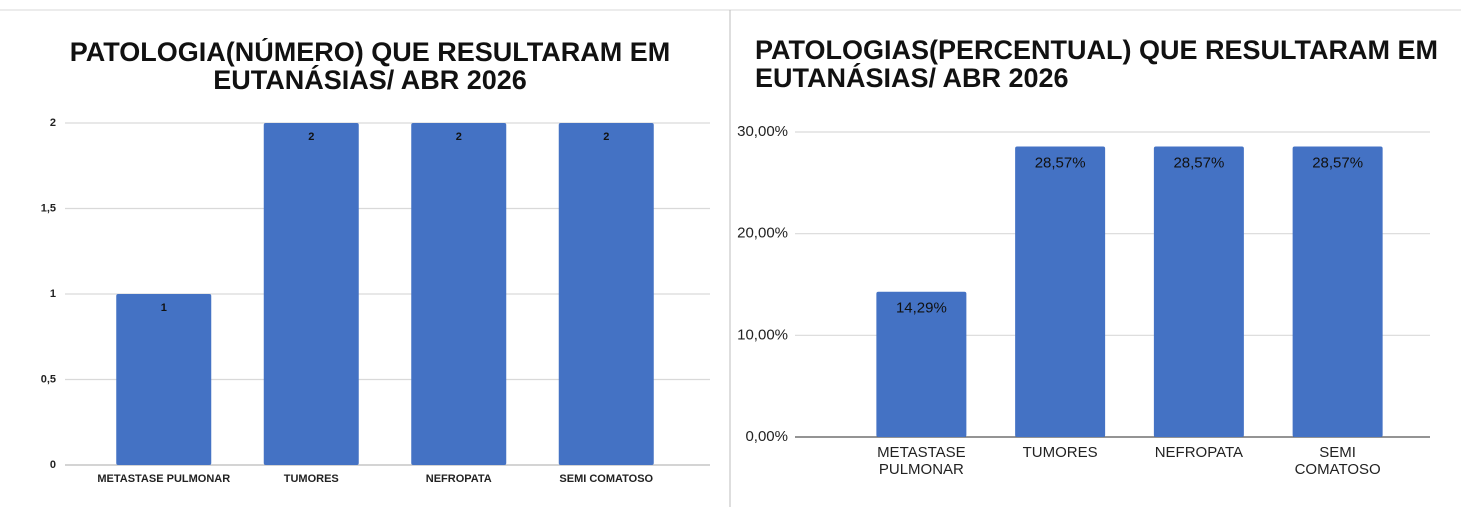 Image resolution: width=1461 pixels, height=507 pixels. What do you see at coordinates (53, 465) in the screenshot?
I see `y-tick-label: 0` at bounding box center [53, 465].